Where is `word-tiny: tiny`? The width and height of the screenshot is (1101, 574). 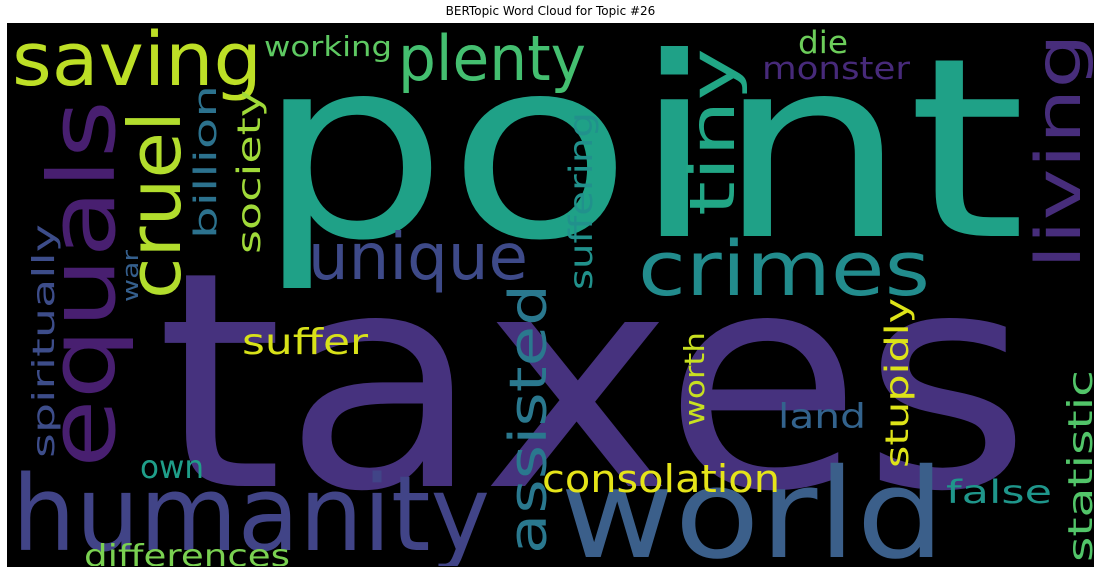
word-tiny: tiny is located at coordinates (712, 132).